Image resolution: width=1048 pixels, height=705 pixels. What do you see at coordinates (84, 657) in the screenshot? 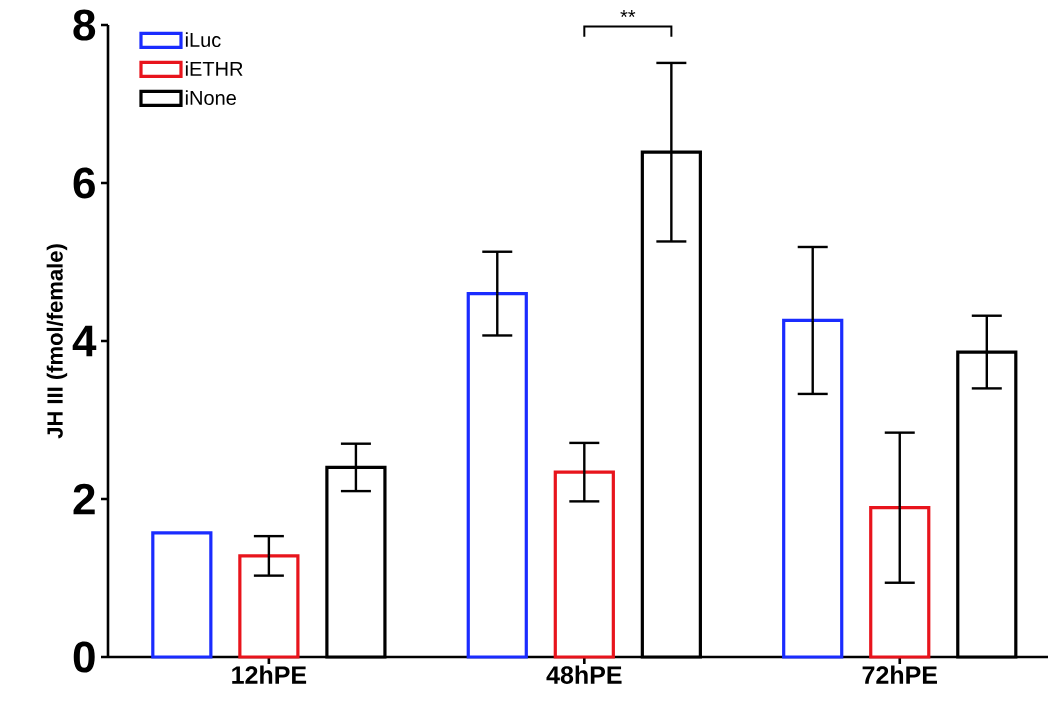
I see `y-tick-label: 0` at bounding box center [84, 657].